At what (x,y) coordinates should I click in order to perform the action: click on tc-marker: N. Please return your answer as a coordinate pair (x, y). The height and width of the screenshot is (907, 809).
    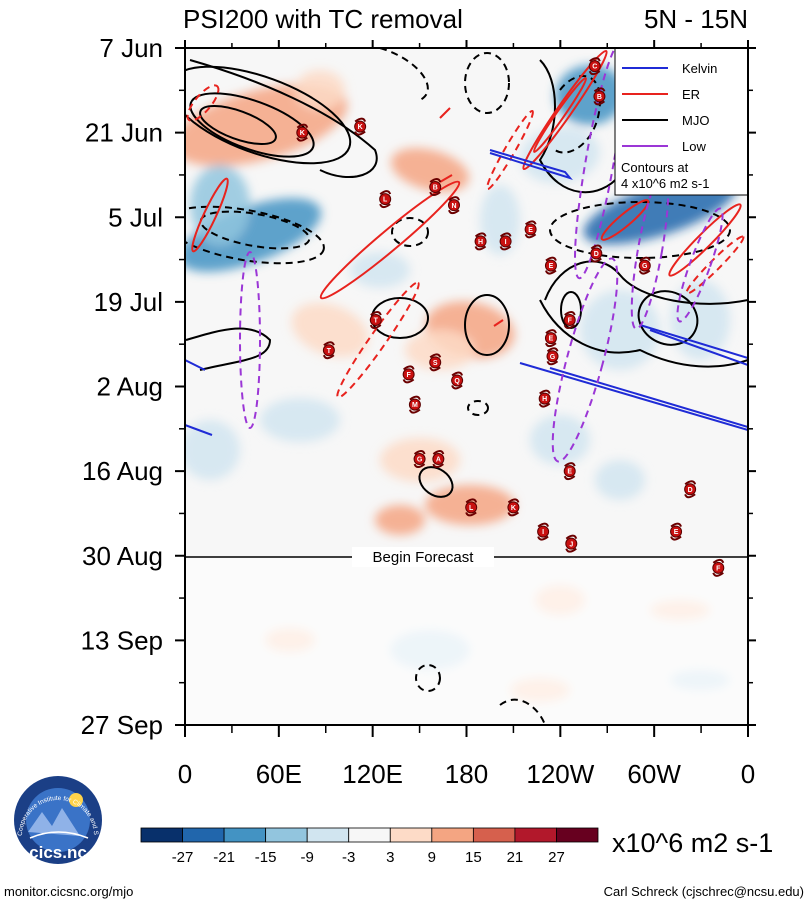
    Looking at the image, I should click on (453, 205).